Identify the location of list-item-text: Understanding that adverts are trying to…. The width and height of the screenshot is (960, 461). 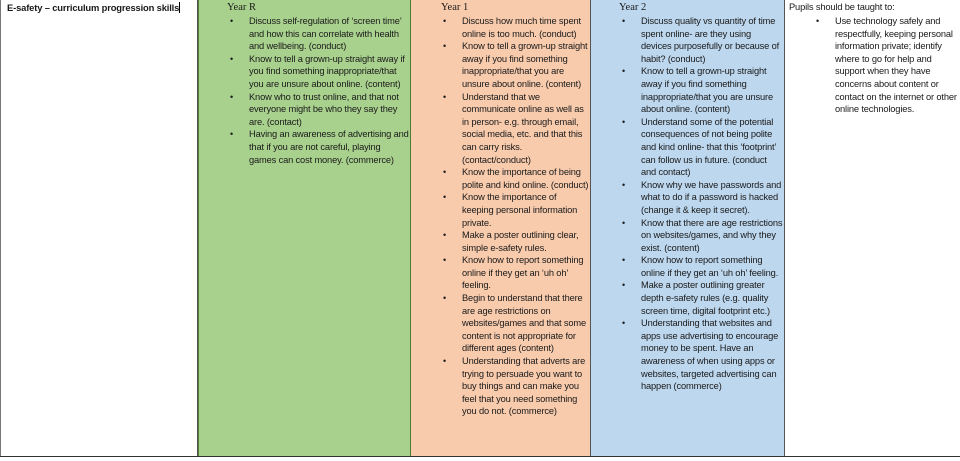
(524, 386).